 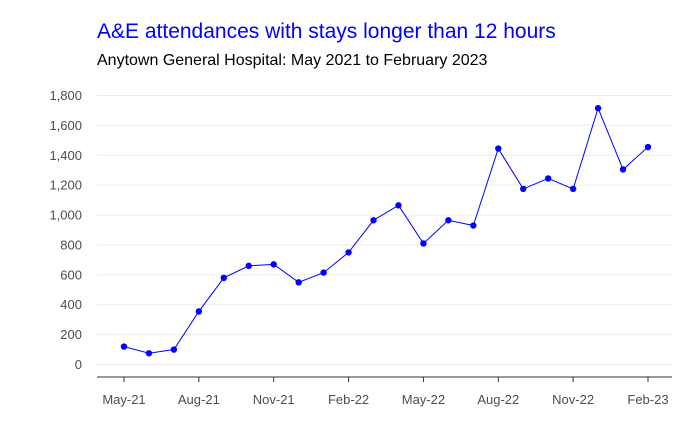 What do you see at coordinates (348, 399) in the screenshot?
I see `x-tick-label: Feb-22` at bounding box center [348, 399].